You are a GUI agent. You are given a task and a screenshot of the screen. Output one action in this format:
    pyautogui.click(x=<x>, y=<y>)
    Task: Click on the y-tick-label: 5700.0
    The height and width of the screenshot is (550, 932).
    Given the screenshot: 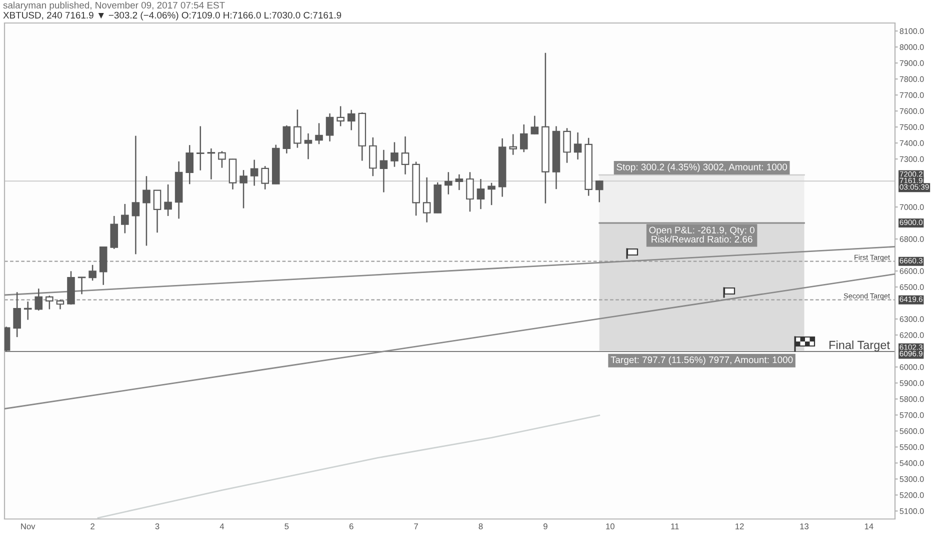 What is the action you would take?
    pyautogui.click(x=912, y=415)
    